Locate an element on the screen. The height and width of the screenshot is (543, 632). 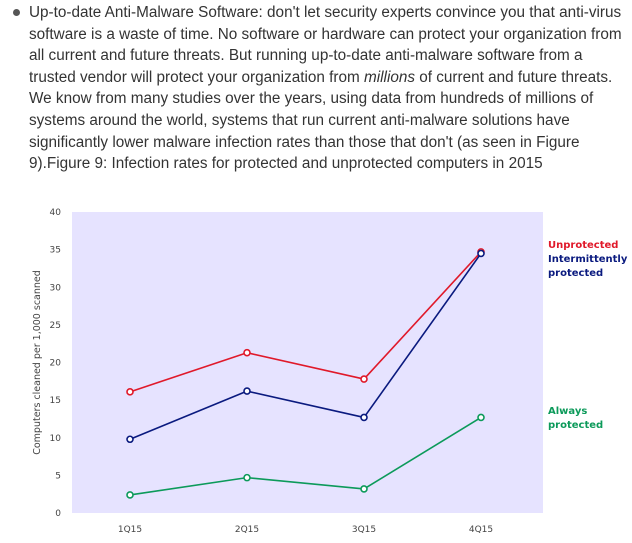
legend-entry: Intermittently protected is located at coordinates (588, 266).